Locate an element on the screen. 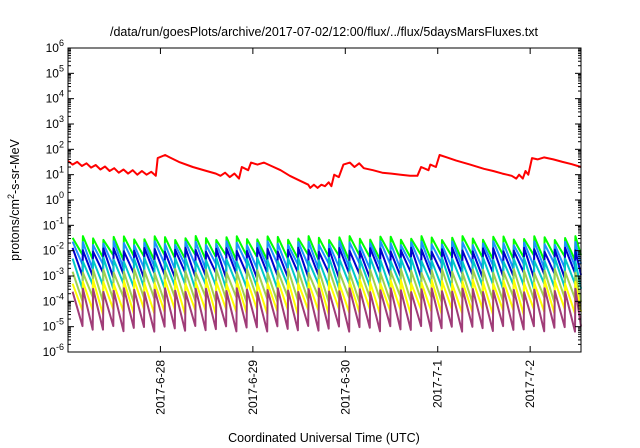  y-tick-label: 10⁴ is located at coordinates (55, 97).